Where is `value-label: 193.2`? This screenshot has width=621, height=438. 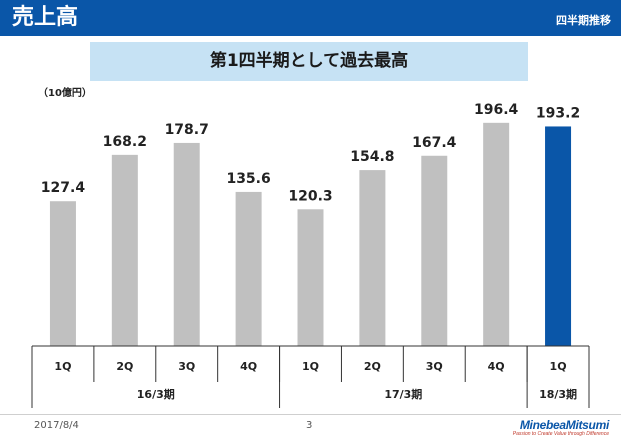 value-label: 193.2 is located at coordinates (558, 113).